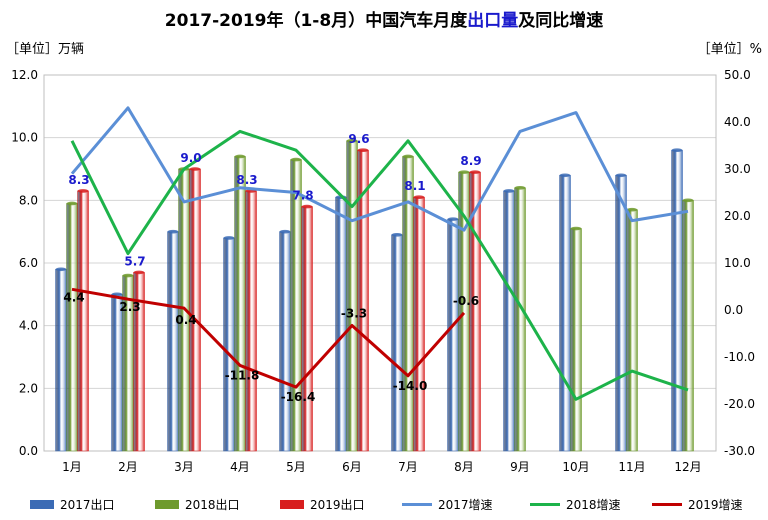 The width and height of the screenshot is (768, 520). What do you see at coordinates (697, 504) in the screenshot?
I see `legend-item-2019-growth: 2019增速` at bounding box center [697, 504].